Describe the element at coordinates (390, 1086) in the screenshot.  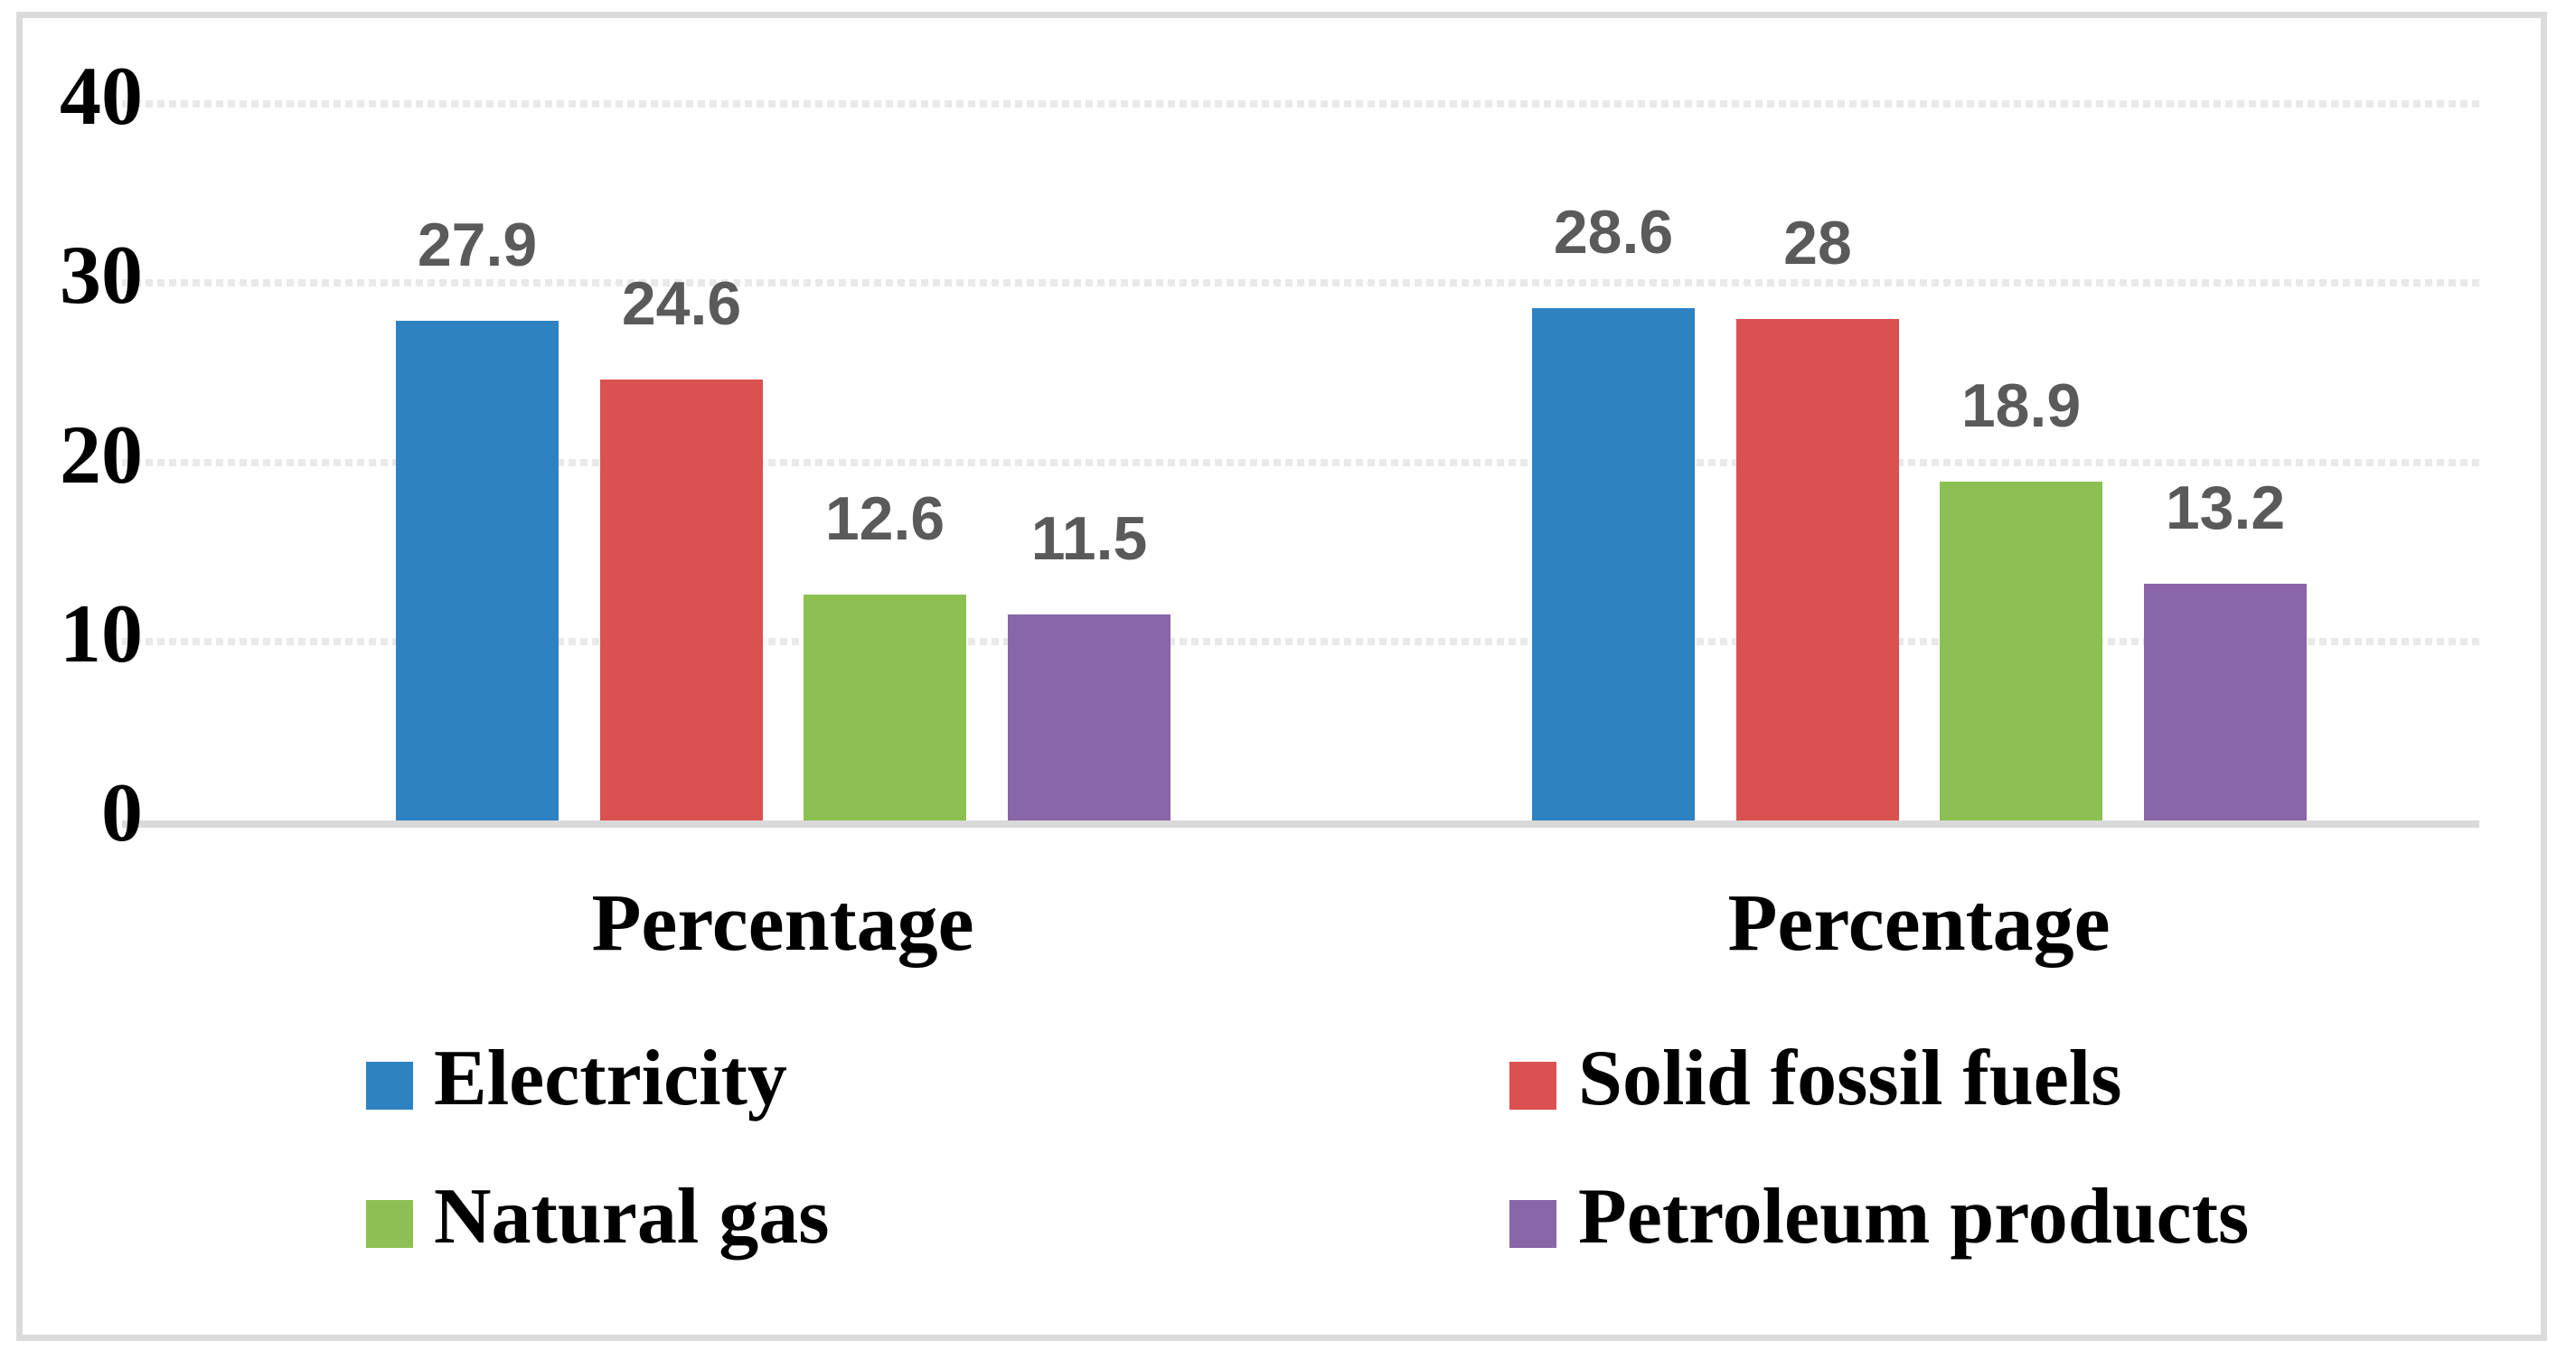
I see `legend-swatch-electricity` at that location.